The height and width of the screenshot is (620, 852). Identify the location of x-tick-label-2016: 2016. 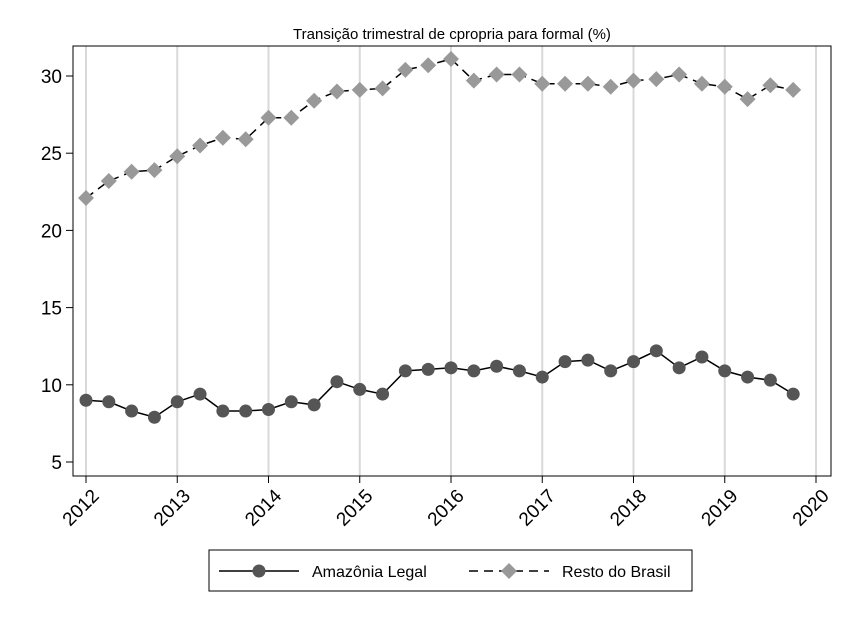
(446, 508).